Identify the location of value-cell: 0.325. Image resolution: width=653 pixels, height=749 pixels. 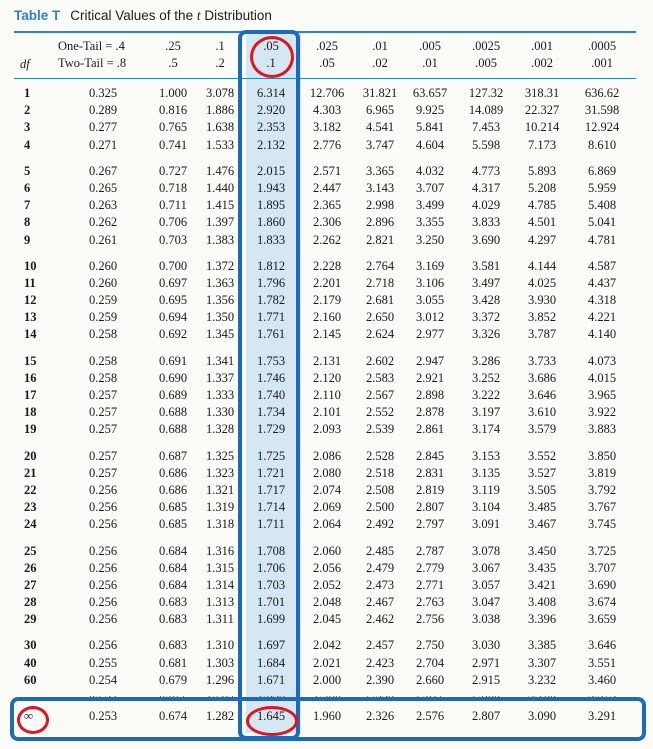
(103, 93).